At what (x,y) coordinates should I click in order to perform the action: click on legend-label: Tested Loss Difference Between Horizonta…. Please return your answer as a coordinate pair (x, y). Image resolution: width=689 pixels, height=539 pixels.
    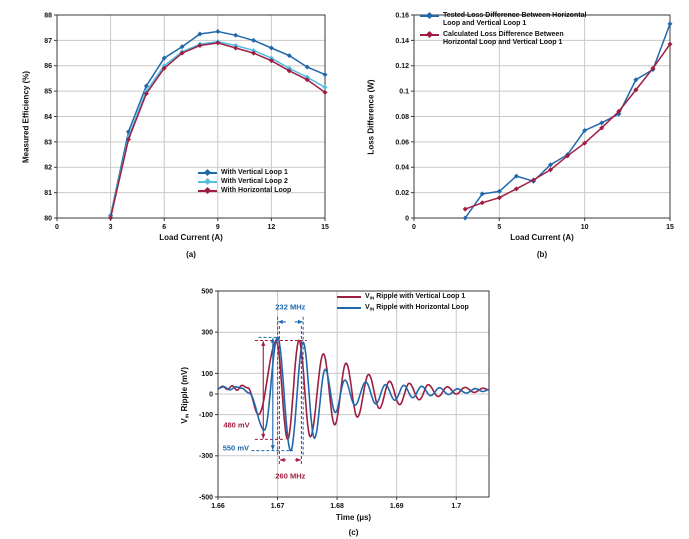
    Looking at the image, I should click on (515, 19).